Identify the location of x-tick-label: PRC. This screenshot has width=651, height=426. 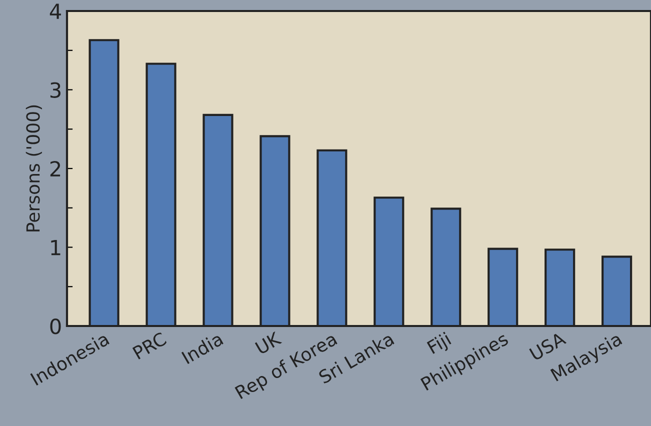
(150, 346).